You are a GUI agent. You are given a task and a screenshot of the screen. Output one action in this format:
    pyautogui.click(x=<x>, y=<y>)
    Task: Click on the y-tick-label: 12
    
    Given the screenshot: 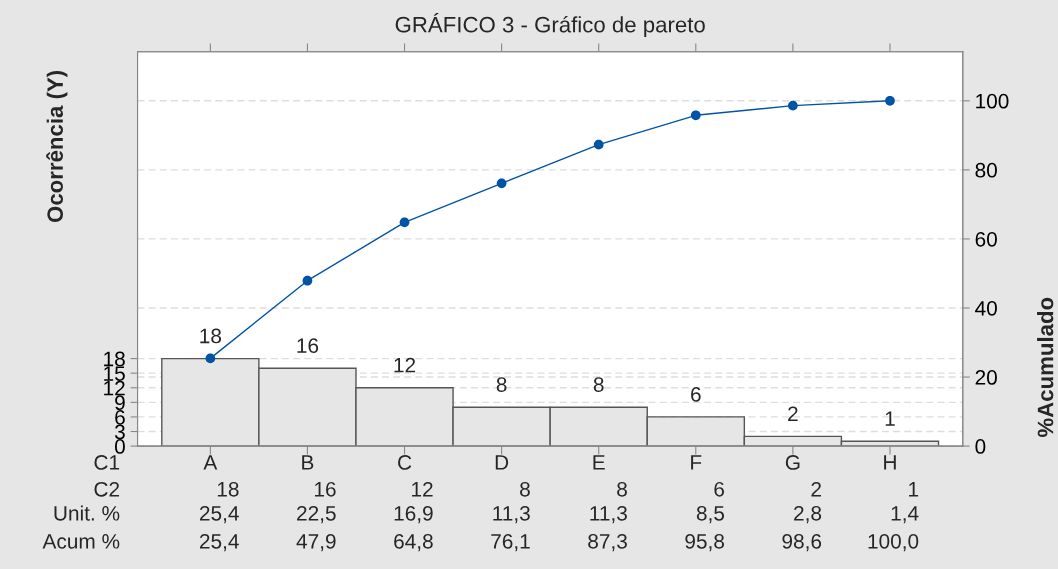 What is the action you would take?
    pyautogui.click(x=114, y=388)
    